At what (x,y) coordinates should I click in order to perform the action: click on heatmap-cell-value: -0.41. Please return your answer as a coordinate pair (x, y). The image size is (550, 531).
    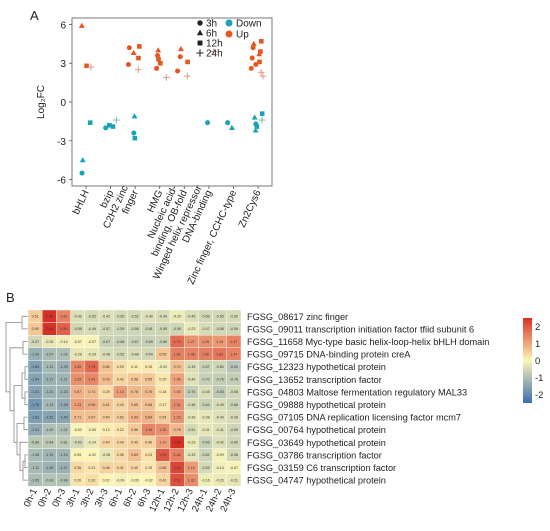
    Looking at the image, I should click on (220, 430).